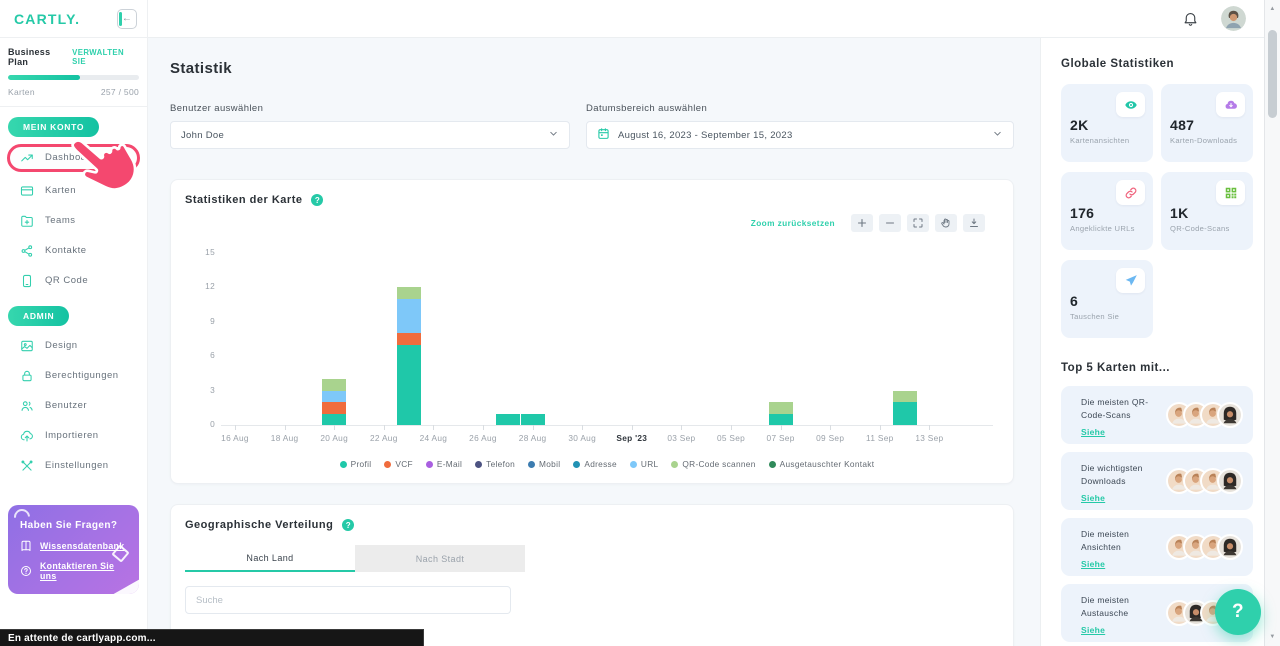 The image size is (1280, 646). I want to click on top5-card-die-meisten-qr-code-scans: Die meisten QR-Code-Scans Siehe, so click(1157, 415).